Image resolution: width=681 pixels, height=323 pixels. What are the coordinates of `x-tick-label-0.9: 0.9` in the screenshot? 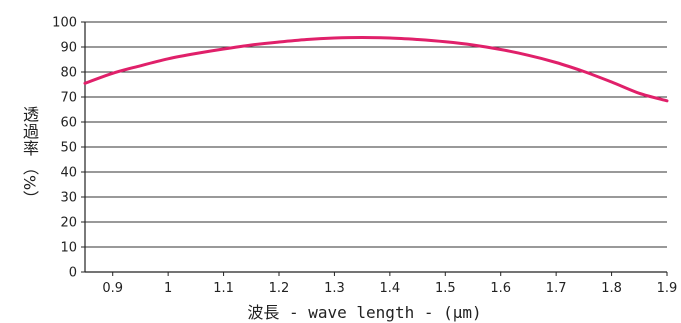 It's located at (112, 288).